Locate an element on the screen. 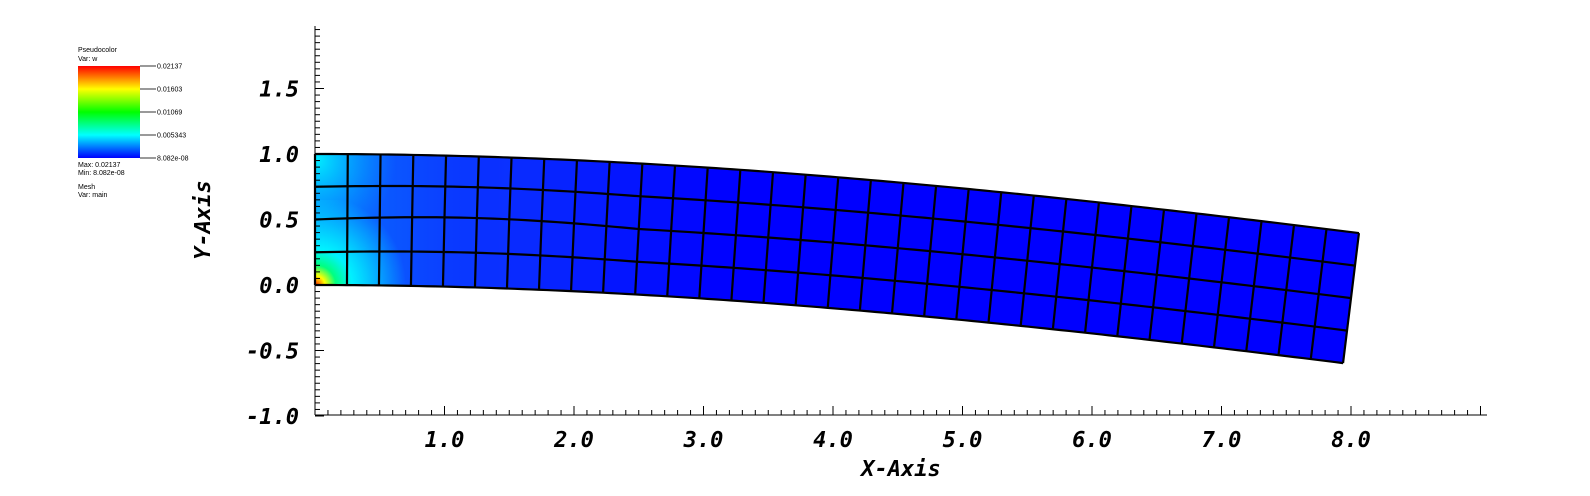 The image size is (1590, 496). legend-pseudocolor-var: Var: w is located at coordinates (88, 59).